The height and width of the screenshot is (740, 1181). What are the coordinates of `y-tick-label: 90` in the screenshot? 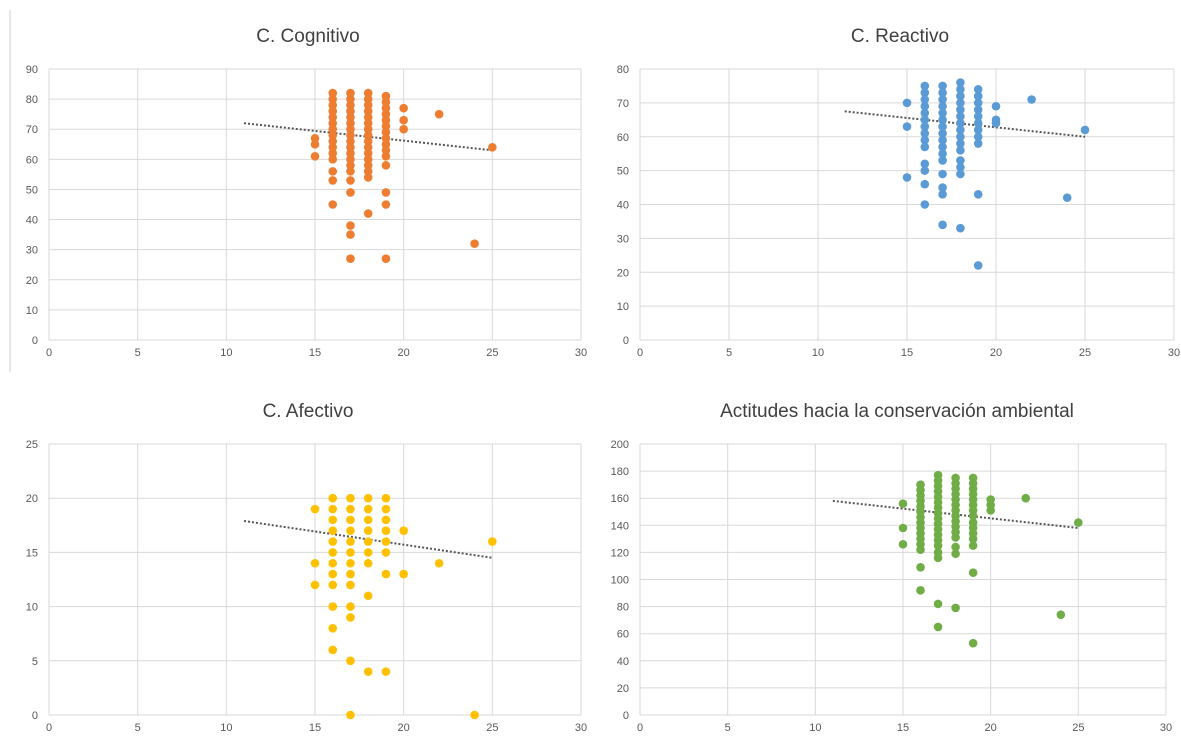 It's located at (32, 70).